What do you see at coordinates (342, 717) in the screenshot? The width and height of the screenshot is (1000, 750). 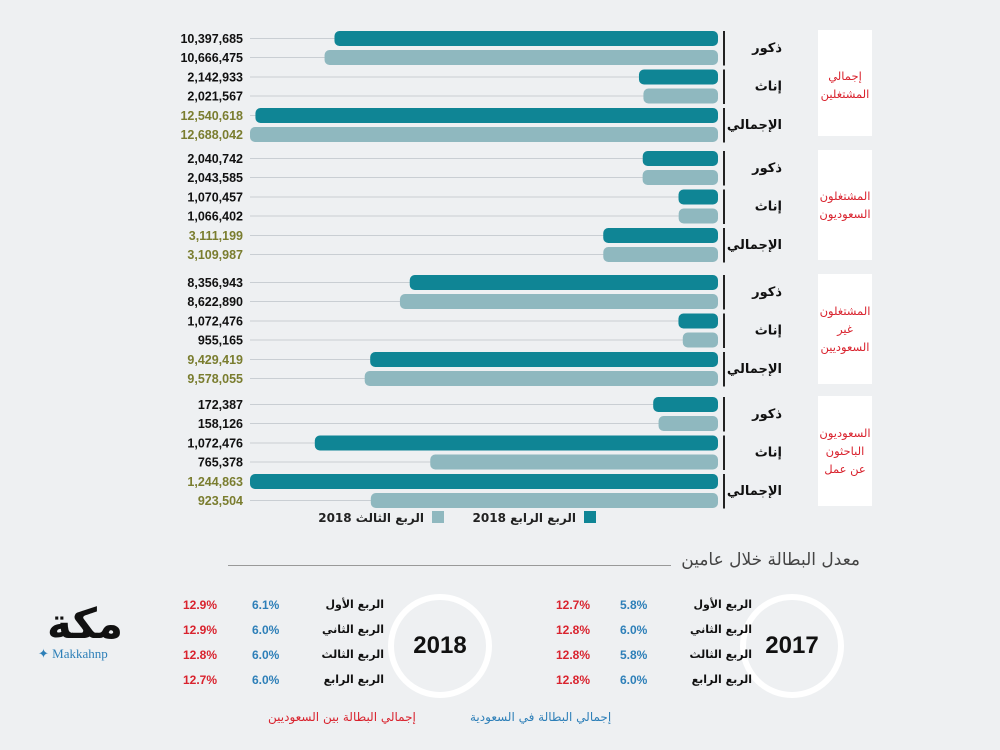 I see `legend-saudi-nationals-unemployment: إجمالي البطالة بين السعوديين` at bounding box center [342, 717].